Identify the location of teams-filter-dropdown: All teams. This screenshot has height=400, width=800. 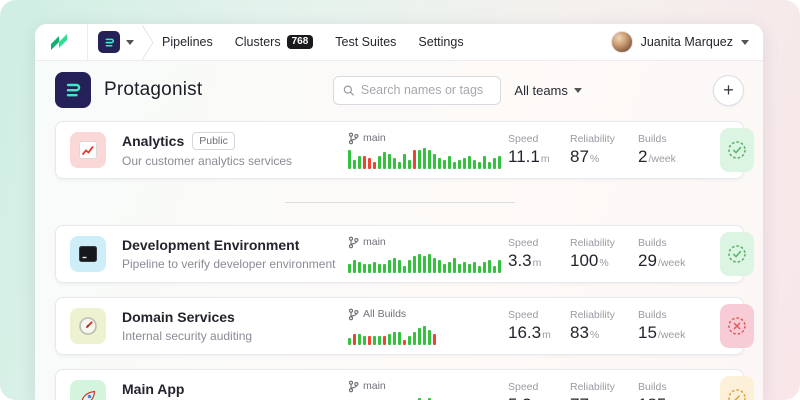
(548, 90).